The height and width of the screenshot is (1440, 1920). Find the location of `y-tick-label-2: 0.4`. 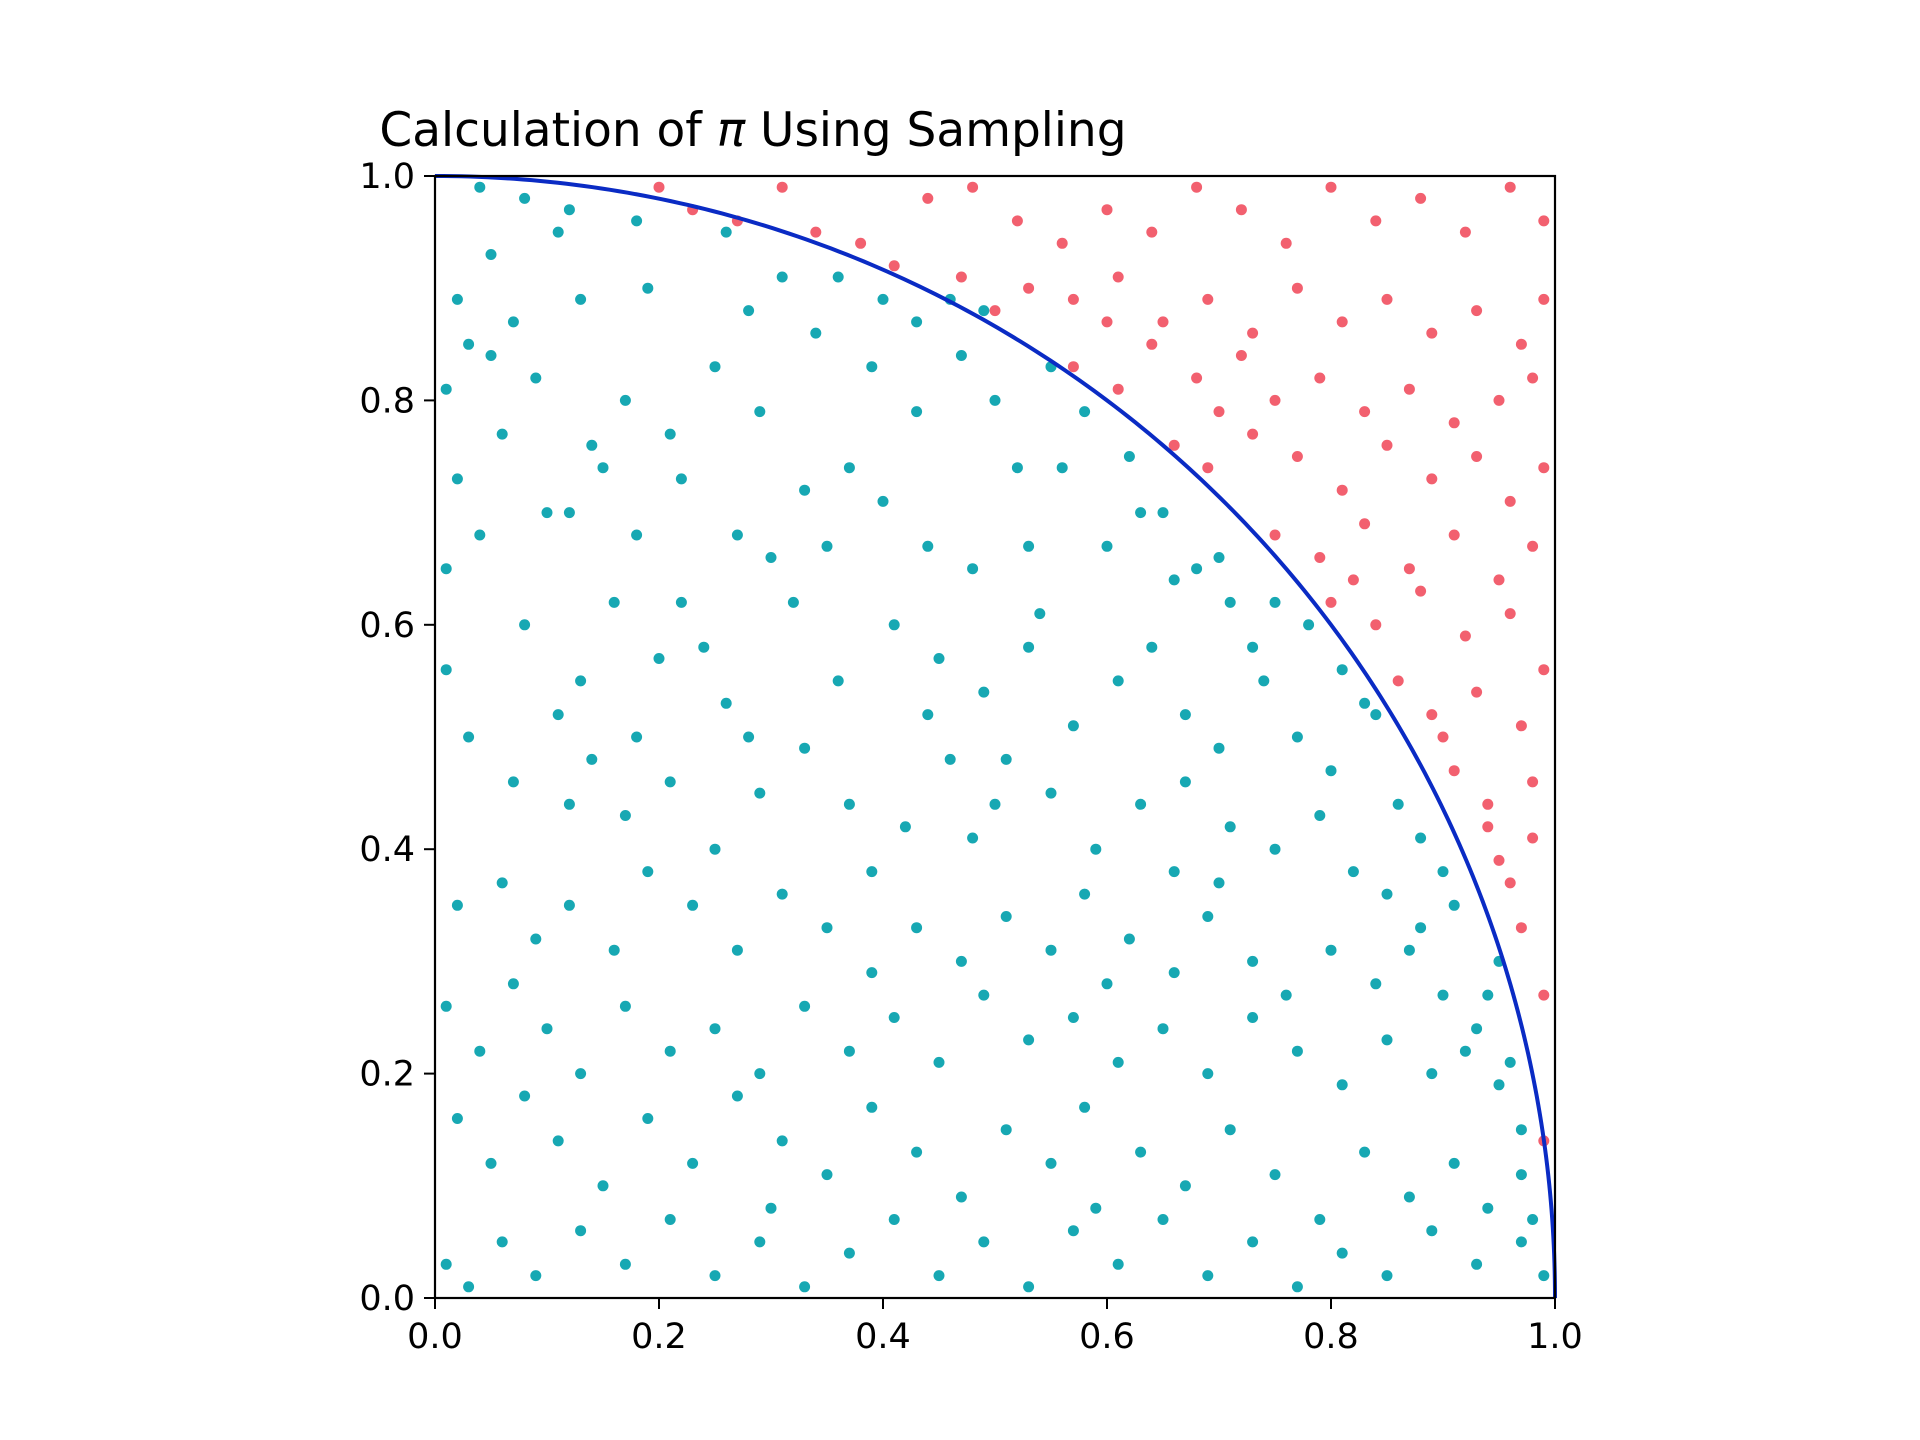

y-tick-label-2: 0.4 is located at coordinates (387, 850).